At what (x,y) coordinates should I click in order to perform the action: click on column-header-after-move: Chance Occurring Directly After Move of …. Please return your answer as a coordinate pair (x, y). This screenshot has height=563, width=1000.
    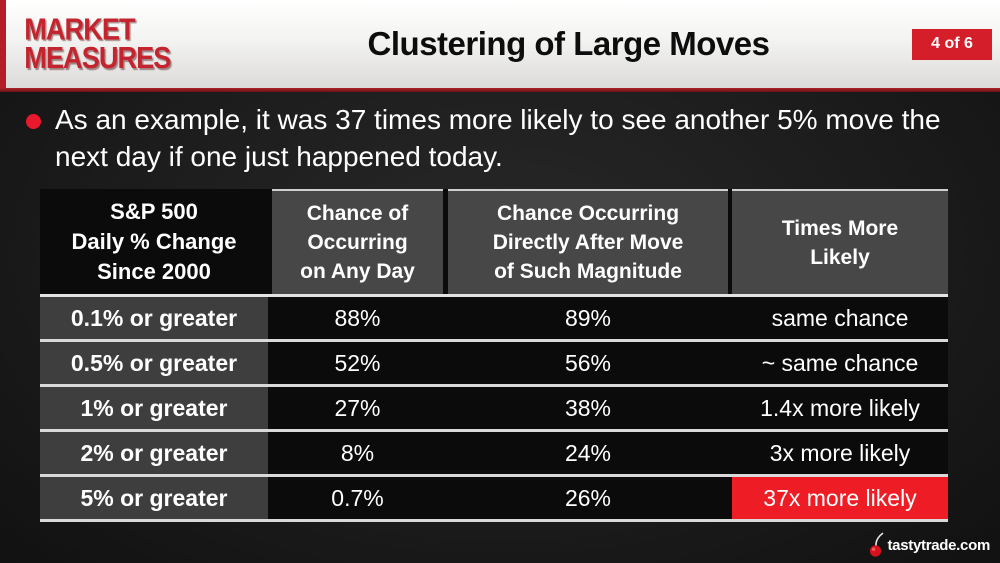
    Looking at the image, I should click on (588, 241).